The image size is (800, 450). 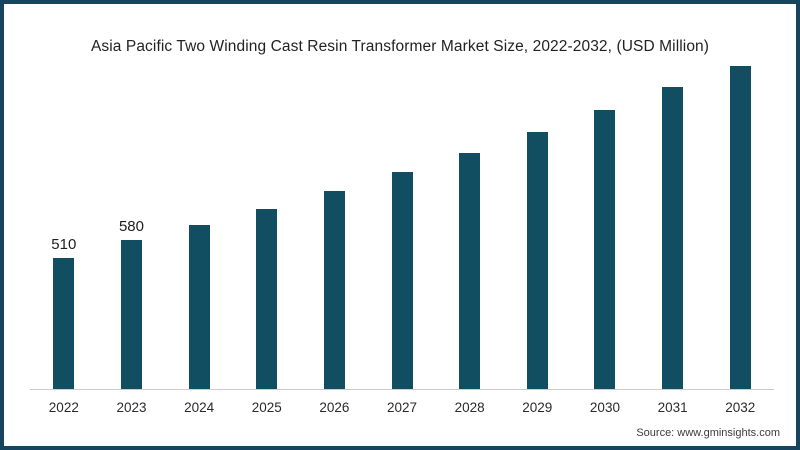 I want to click on x-axis-tick-label: 2022, so click(x=63, y=407).